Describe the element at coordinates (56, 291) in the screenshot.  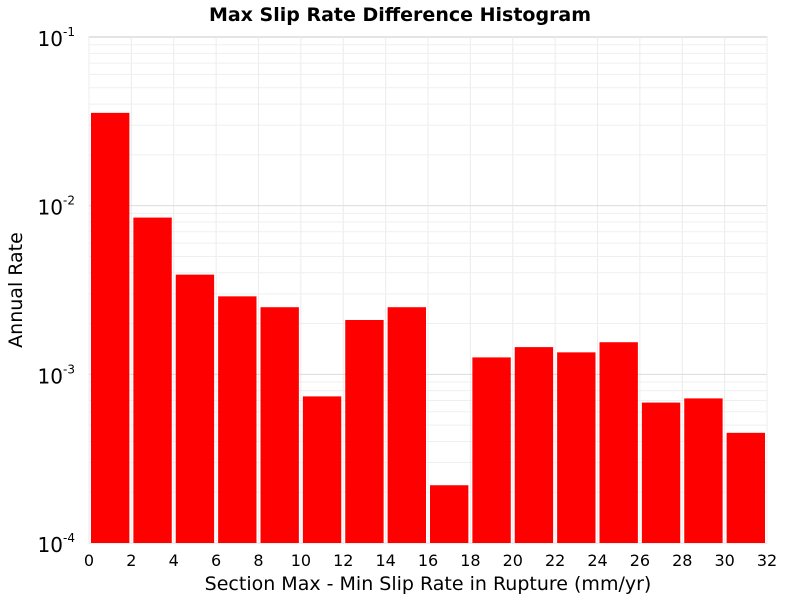
I see `y-tick-labels: 10-410-310-210-1` at that location.